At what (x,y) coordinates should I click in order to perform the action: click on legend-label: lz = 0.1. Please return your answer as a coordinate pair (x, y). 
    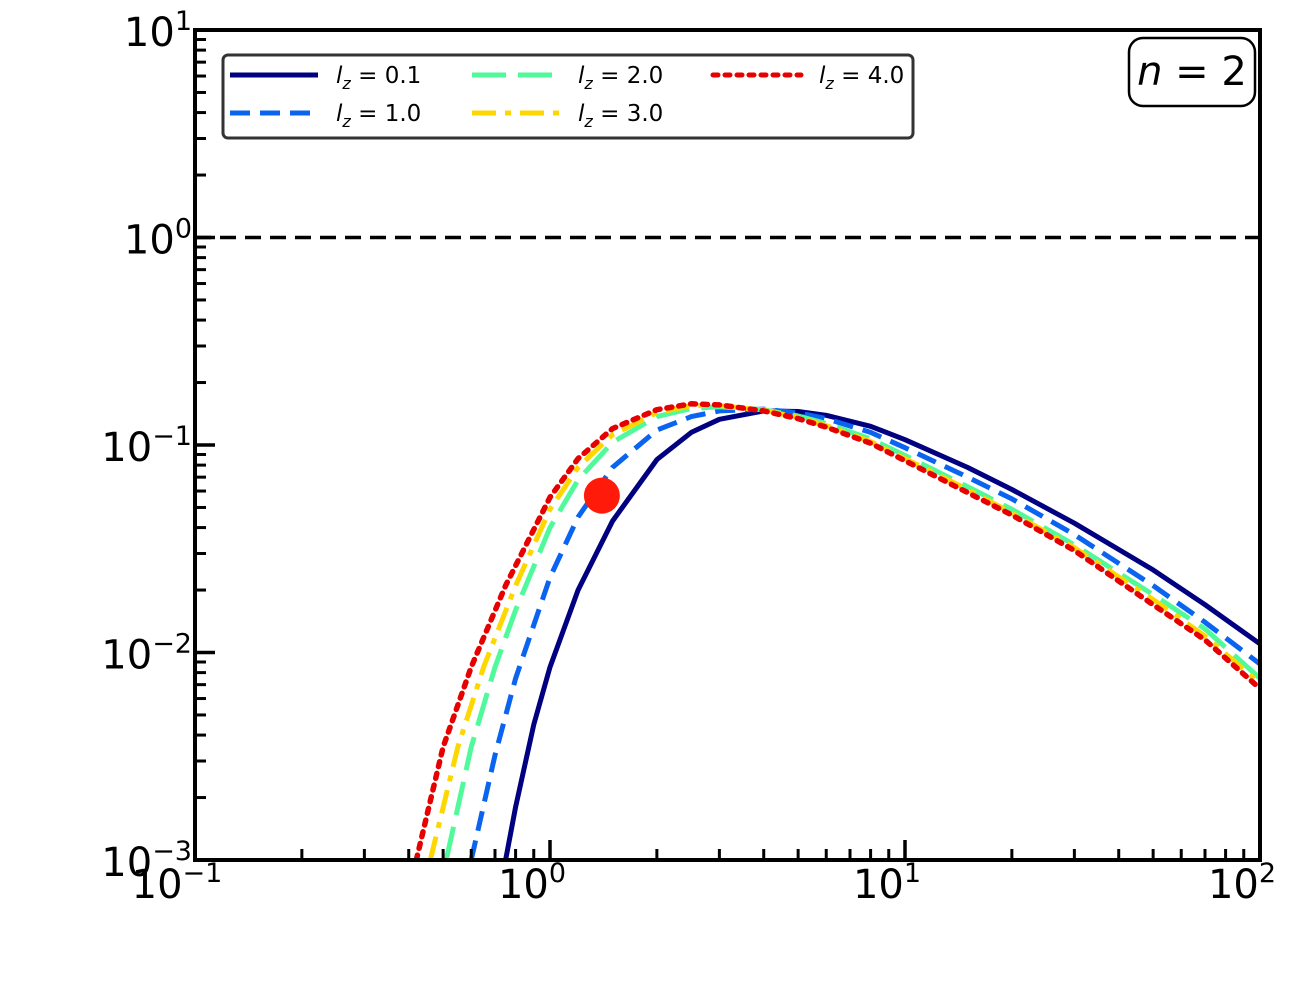
    Looking at the image, I should click on (378, 78).